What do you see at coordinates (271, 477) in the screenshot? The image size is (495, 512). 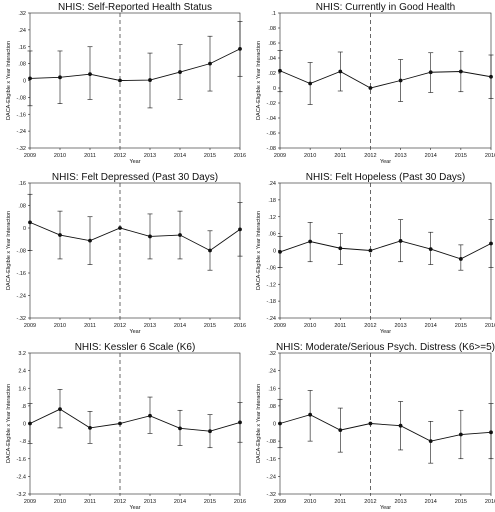 I see `y-tick-label: -.24` at bounding box center [271, 477].